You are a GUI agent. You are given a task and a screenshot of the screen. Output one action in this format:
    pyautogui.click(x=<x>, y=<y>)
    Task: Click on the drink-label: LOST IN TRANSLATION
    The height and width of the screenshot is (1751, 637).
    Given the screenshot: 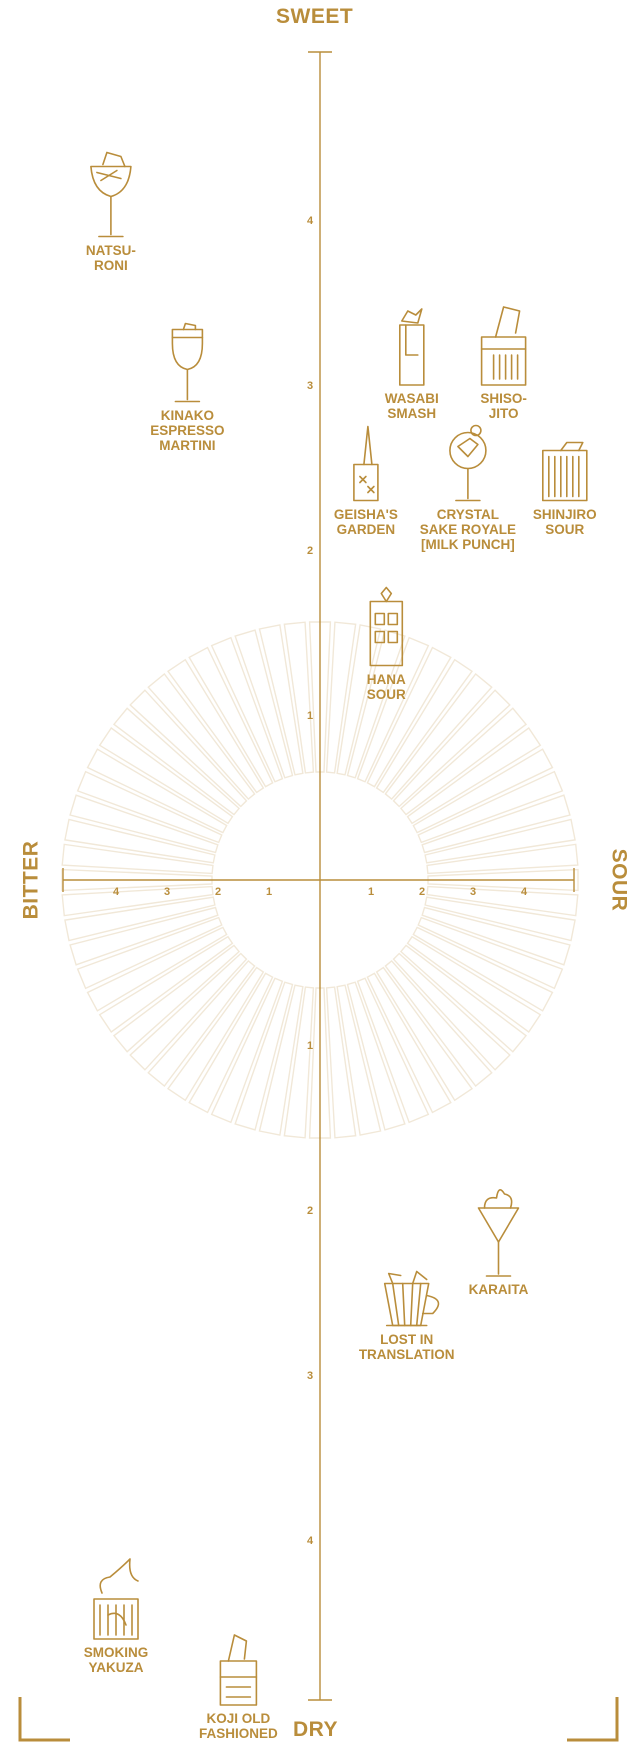 What is the action you would take?
    pyautogui.click(x=406, y=1346)
    